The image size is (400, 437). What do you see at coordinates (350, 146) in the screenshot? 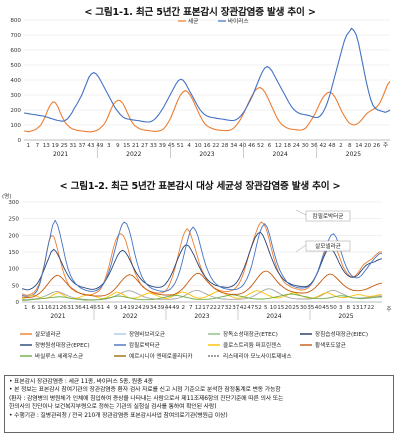
I see `x-tick-label: 8` at bounding box center [350, 146].